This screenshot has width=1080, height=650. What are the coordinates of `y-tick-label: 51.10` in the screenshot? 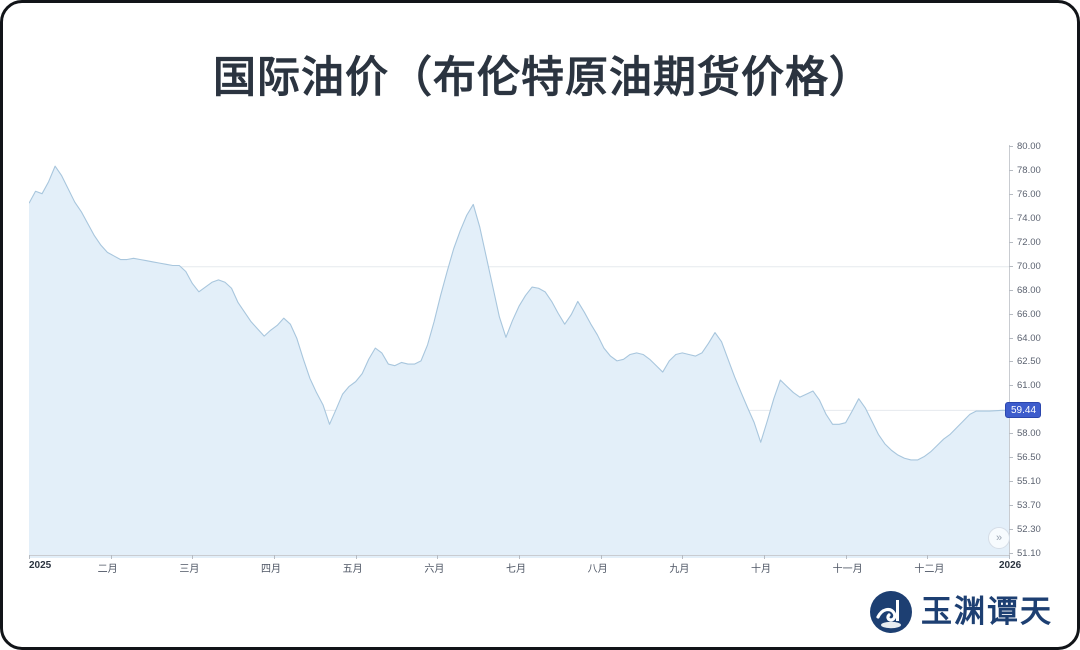 It's located at (1029, 553).